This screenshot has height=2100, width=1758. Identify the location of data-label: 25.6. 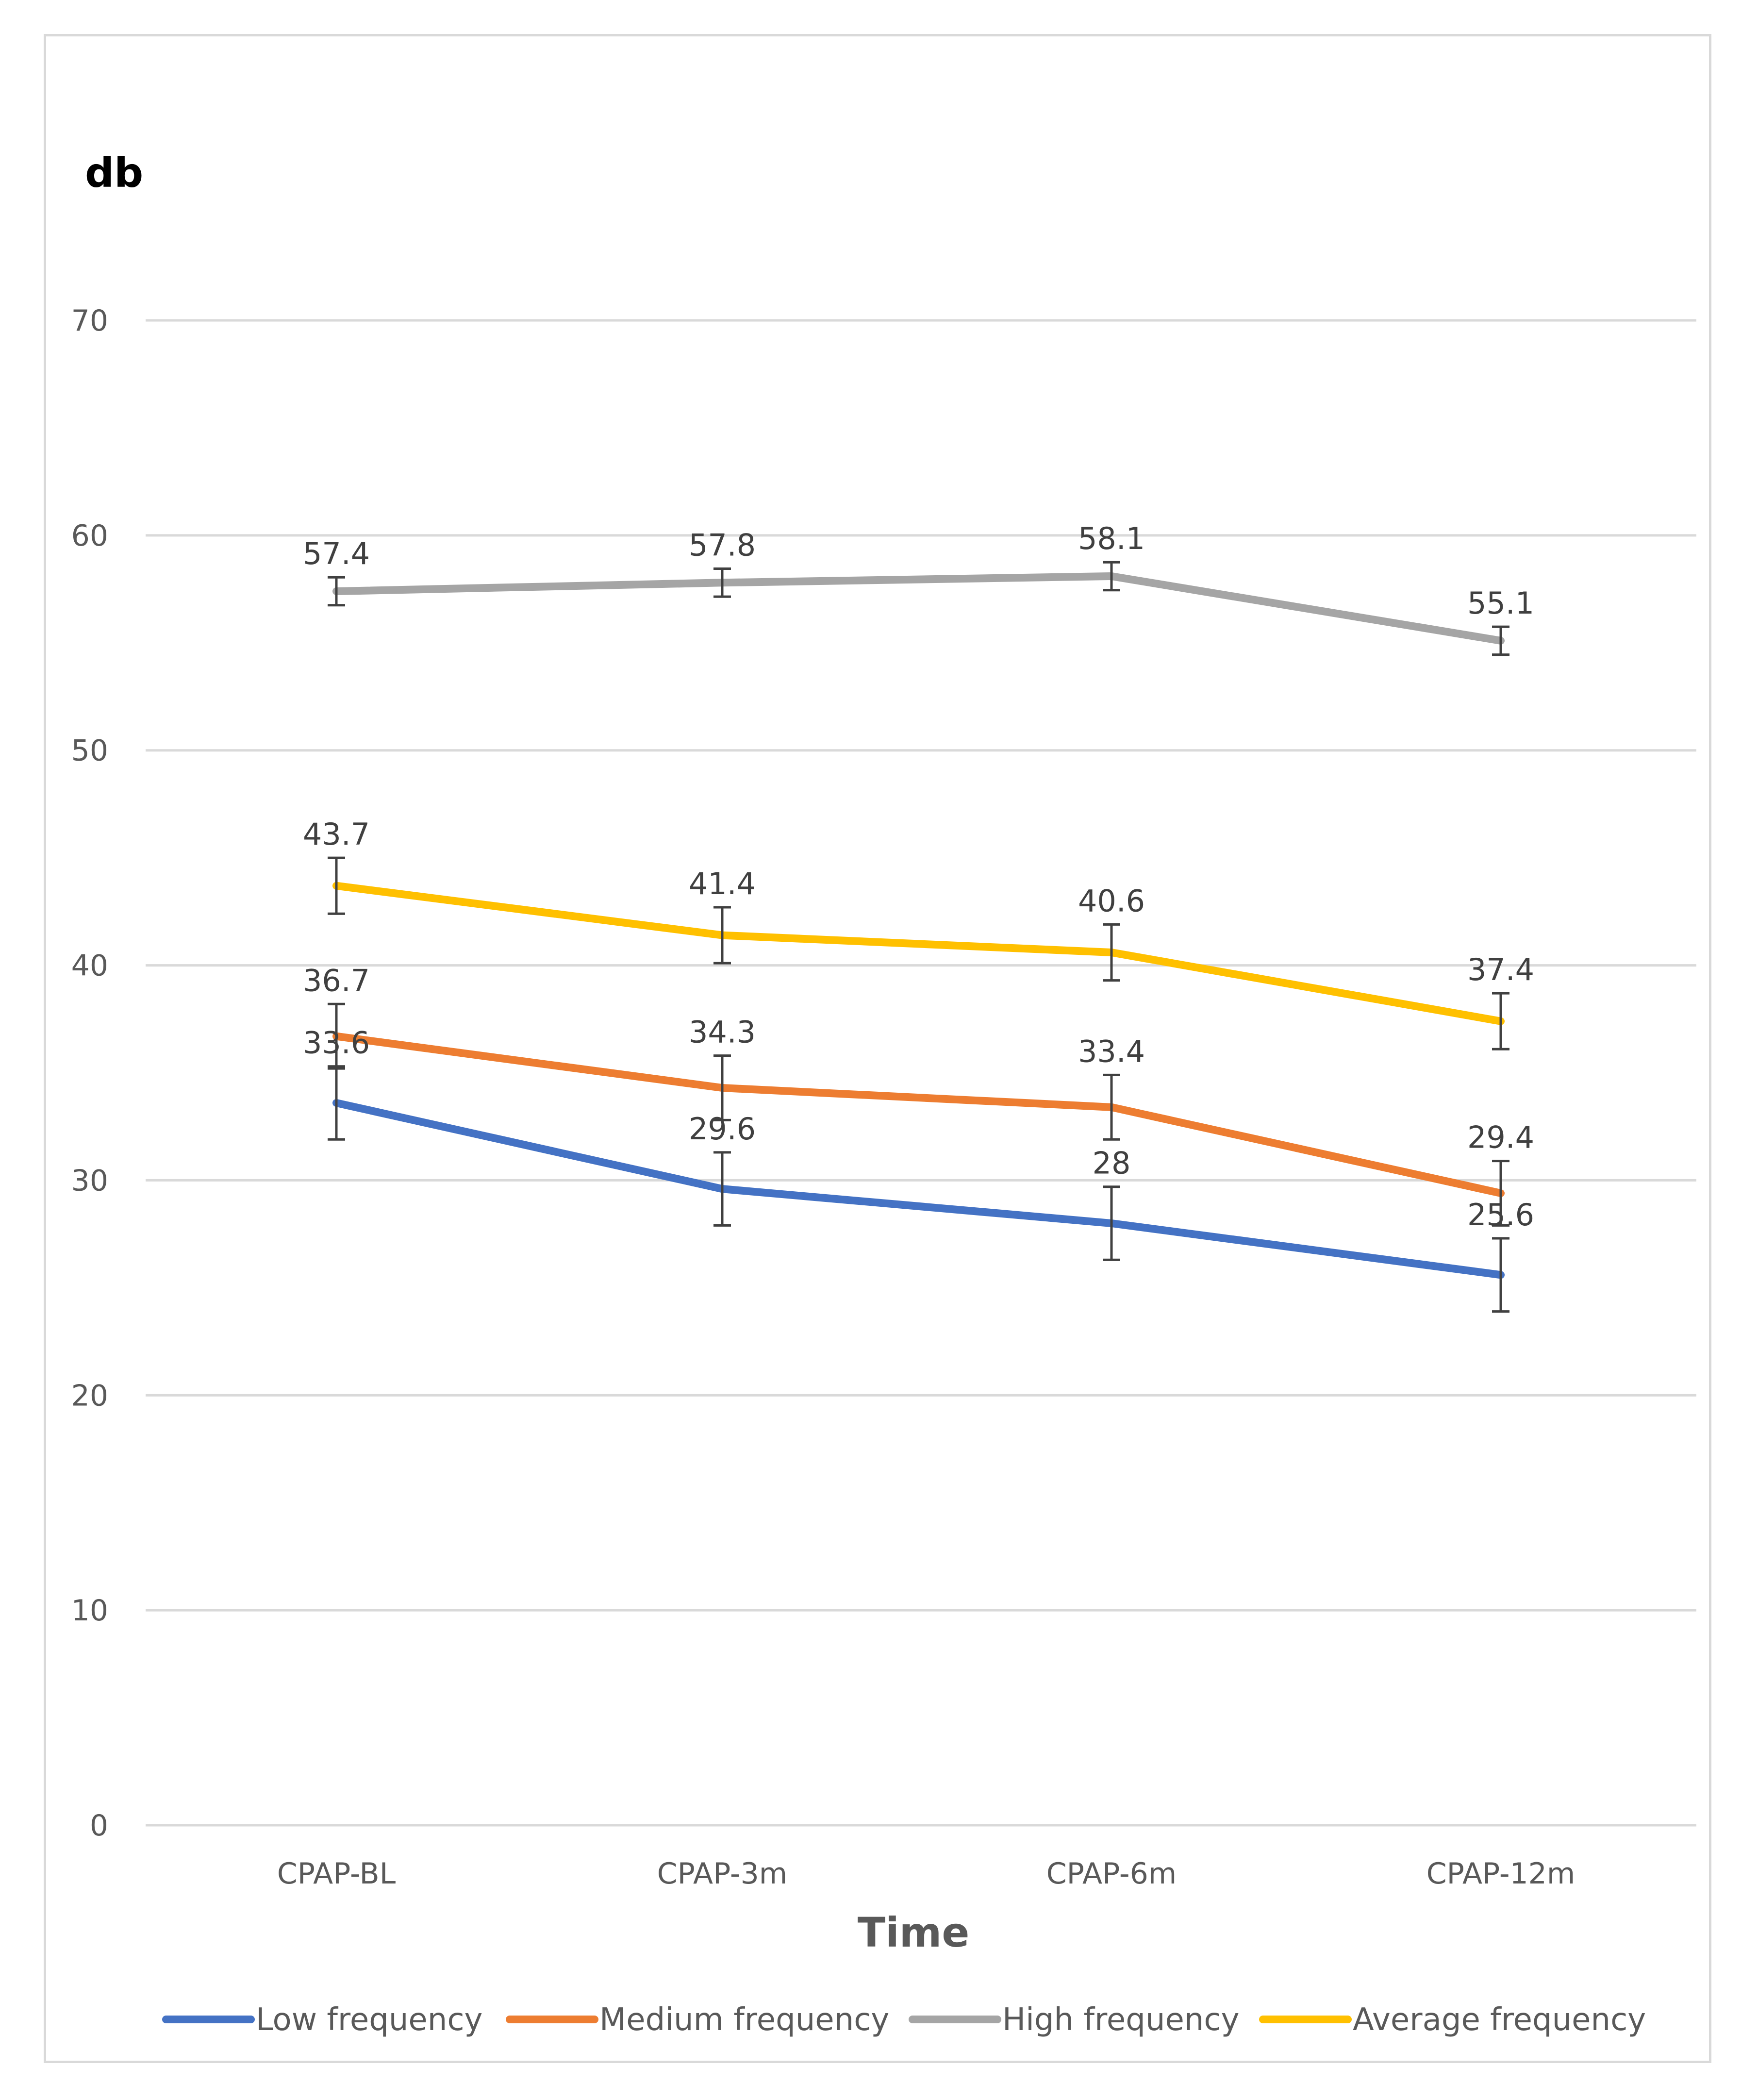
(1500, 1215).